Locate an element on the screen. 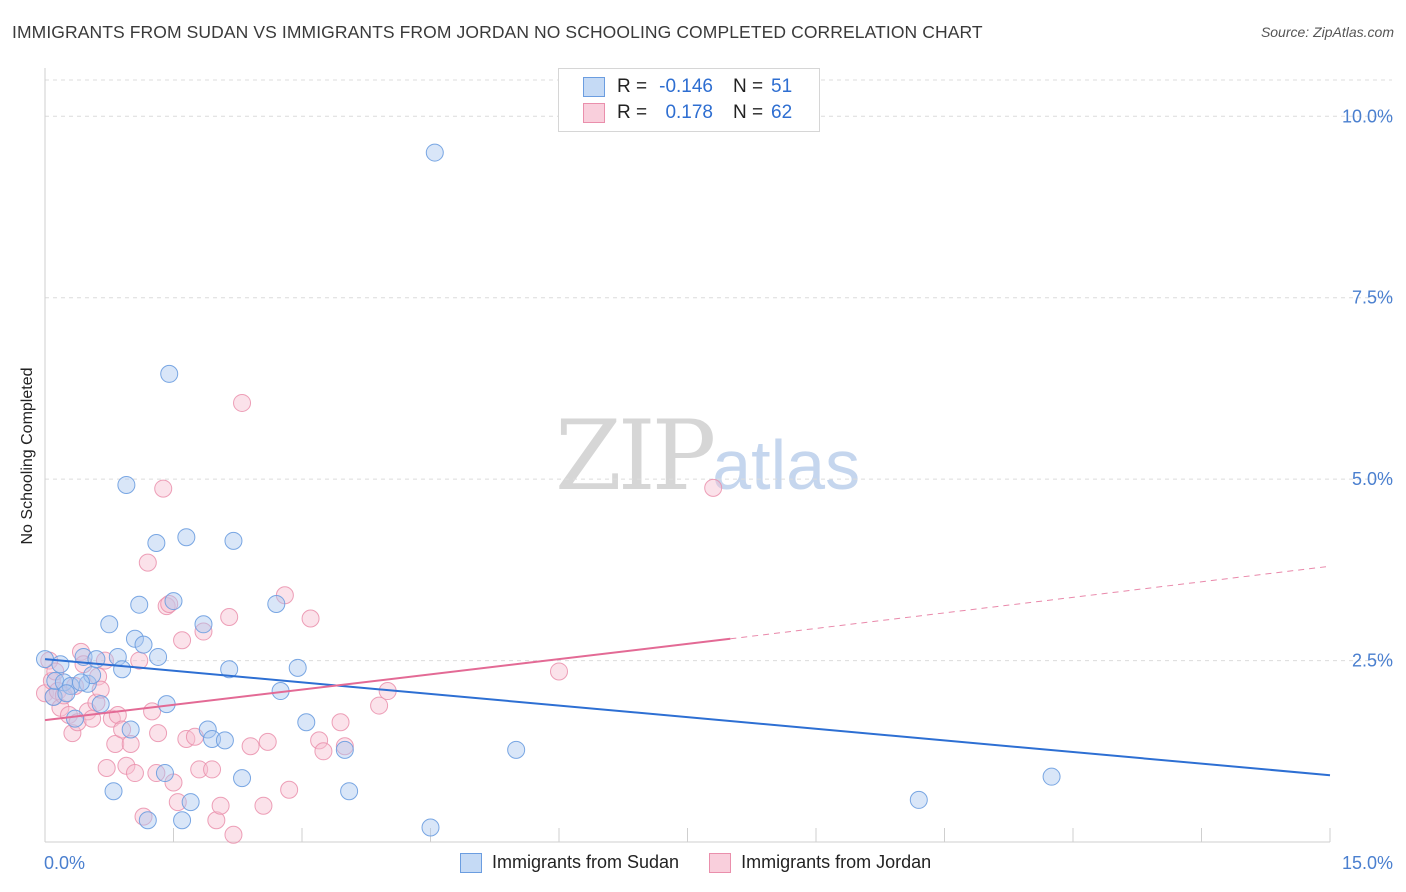  y-tick-label: 7.5% is located at coordinates (1372, 298).